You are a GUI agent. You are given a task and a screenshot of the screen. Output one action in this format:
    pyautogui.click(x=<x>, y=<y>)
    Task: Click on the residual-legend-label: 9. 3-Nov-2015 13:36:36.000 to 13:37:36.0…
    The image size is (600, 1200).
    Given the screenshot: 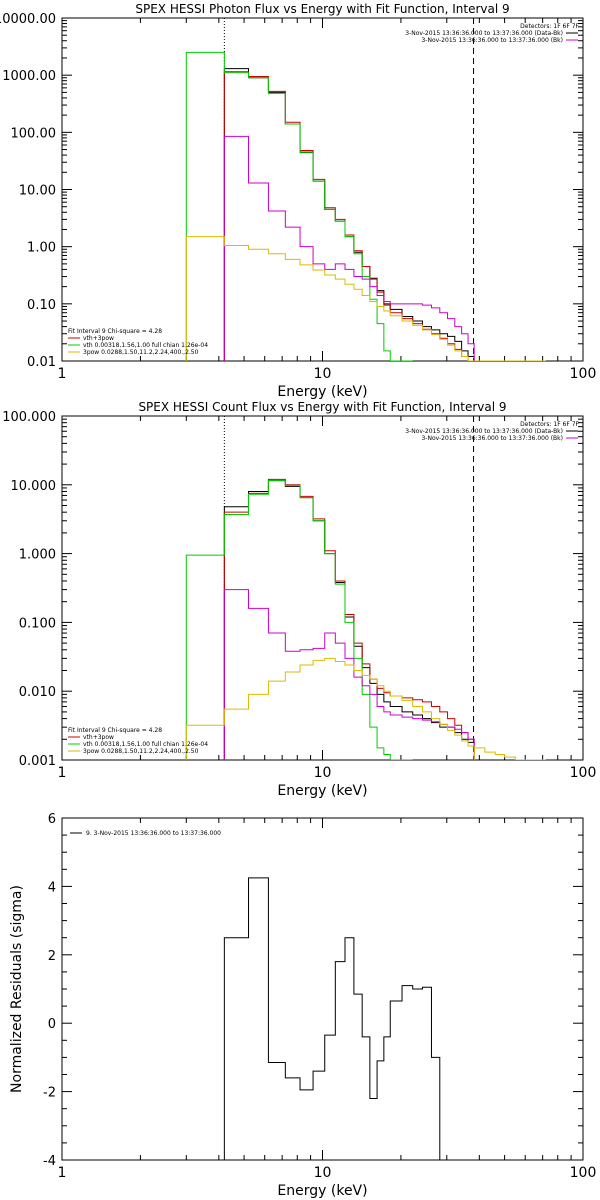 What is the action you would take?
    pyautogui.click(x=153, y=833)
    